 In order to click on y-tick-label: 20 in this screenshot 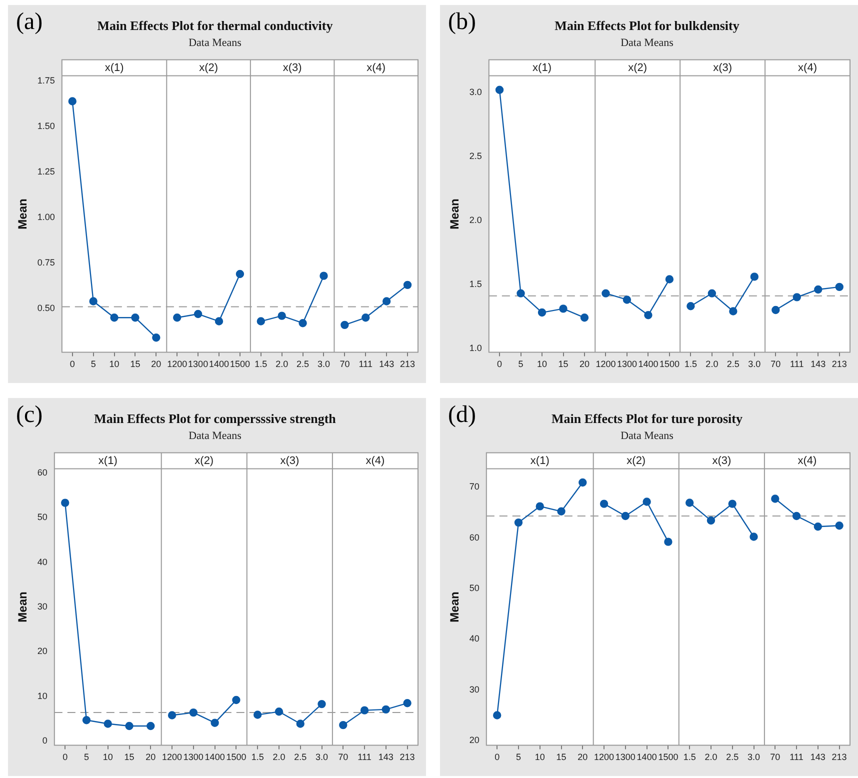, I will do `click(474, 740)`.